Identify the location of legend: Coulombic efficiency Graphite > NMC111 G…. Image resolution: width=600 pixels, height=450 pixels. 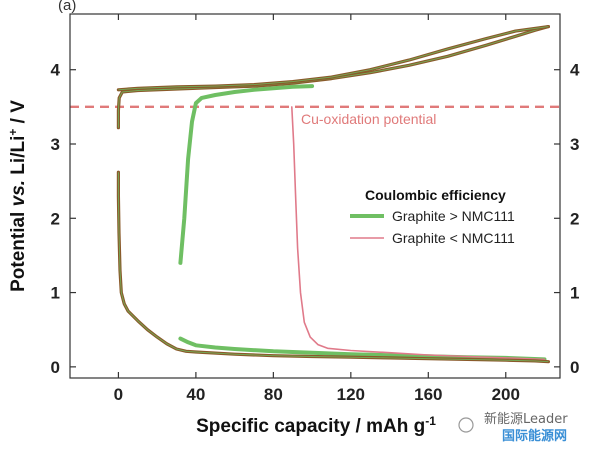
(432, 216).